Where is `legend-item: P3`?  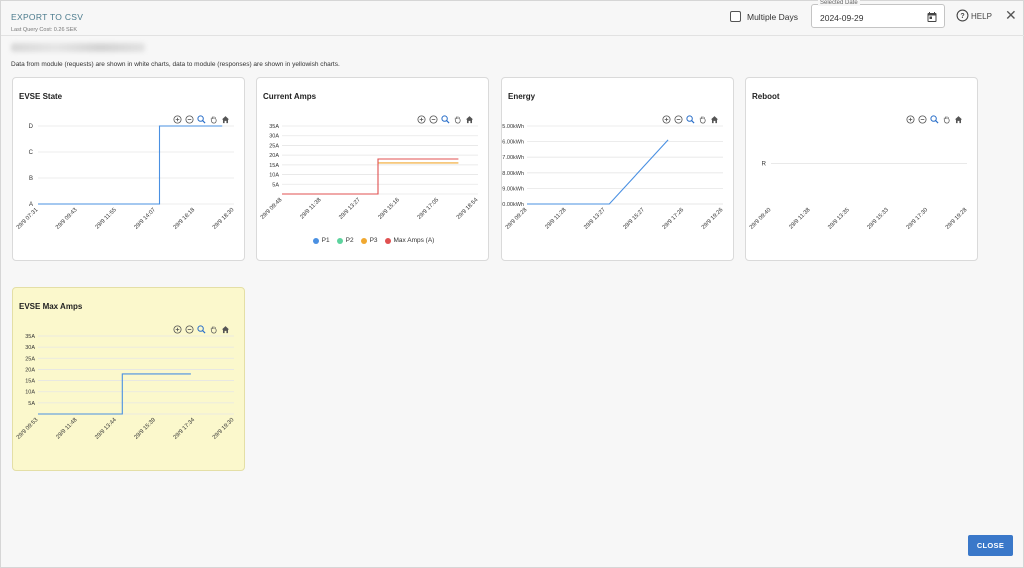 legend-item: P3 is located at coordinates (369, 240).